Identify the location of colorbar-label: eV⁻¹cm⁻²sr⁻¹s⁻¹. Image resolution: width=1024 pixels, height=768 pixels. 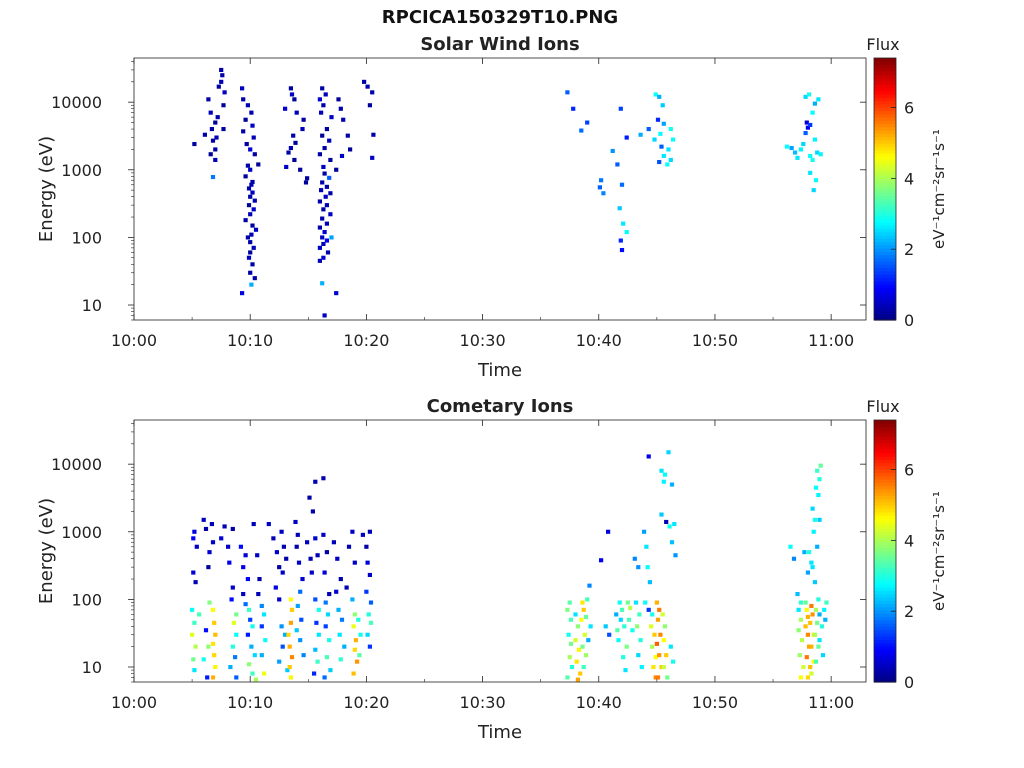
(939, 551).